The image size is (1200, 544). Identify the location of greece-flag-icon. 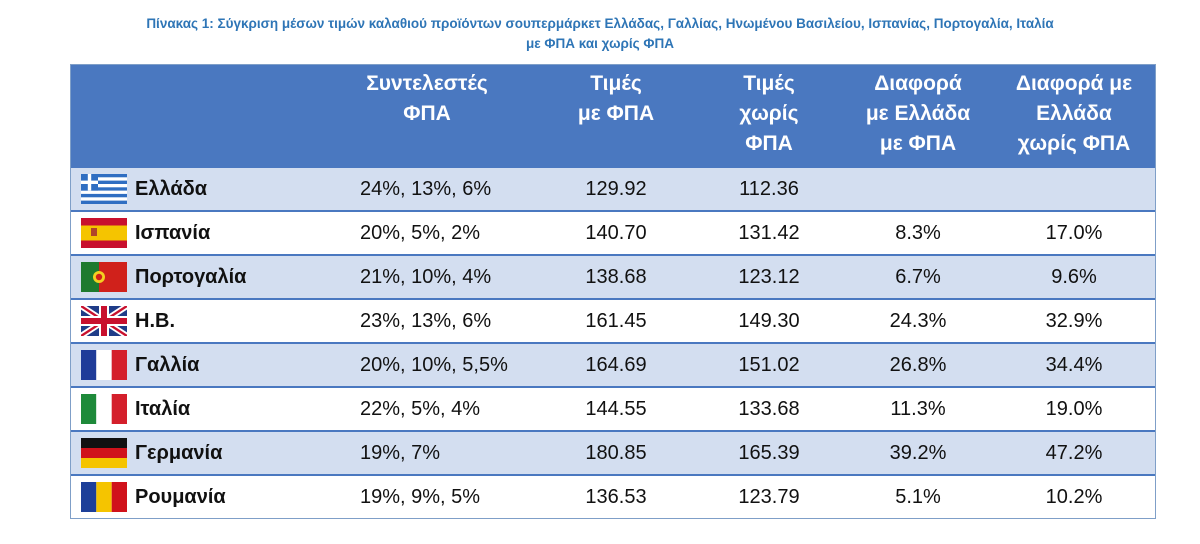
(104, 189).